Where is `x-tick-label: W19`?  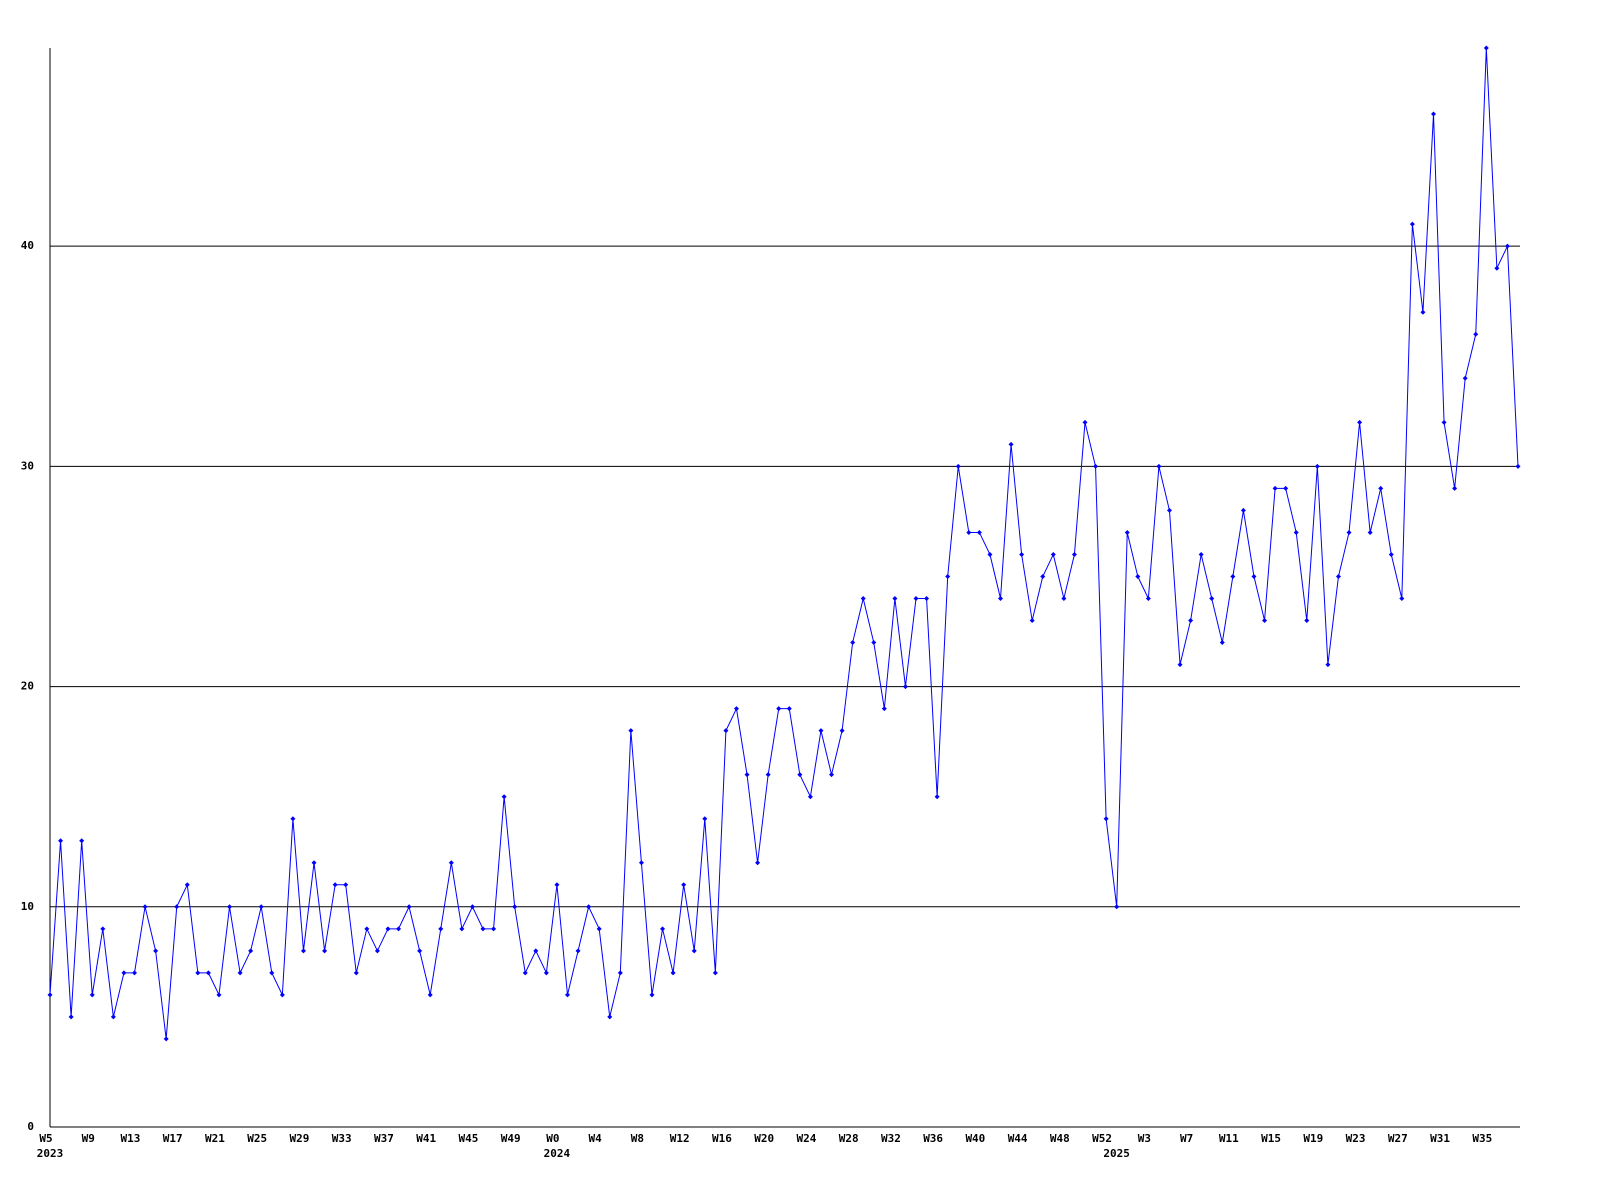 x-tick-label: W19 is located at coordinates (1313, 1138).